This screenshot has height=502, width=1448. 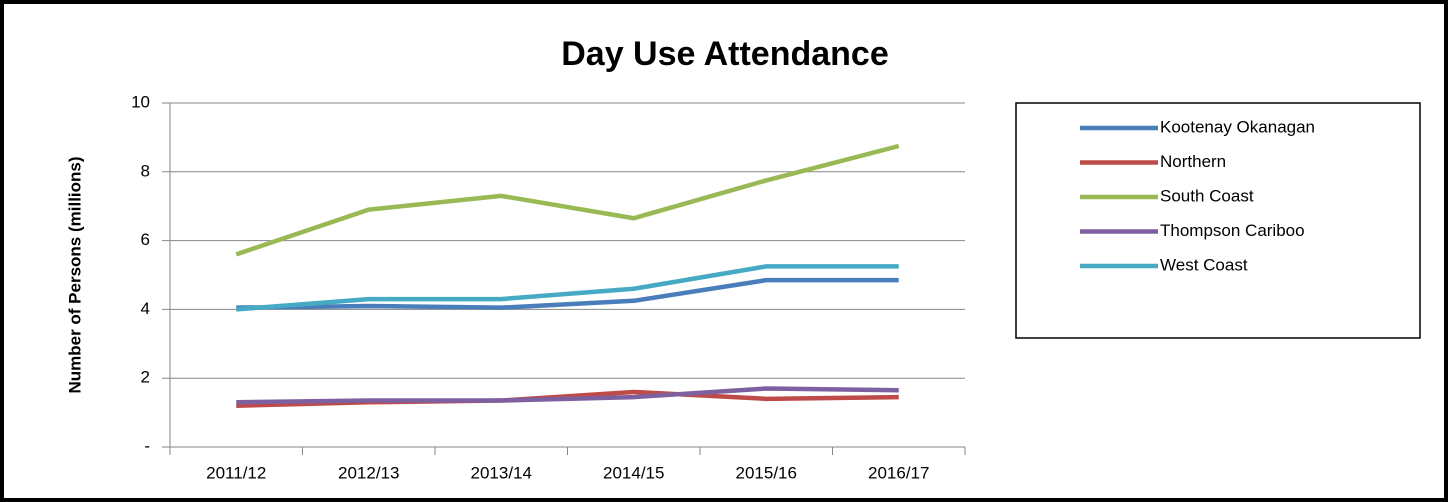 I want to click on legend-label: West Coast, so click(x=1204, y=264).